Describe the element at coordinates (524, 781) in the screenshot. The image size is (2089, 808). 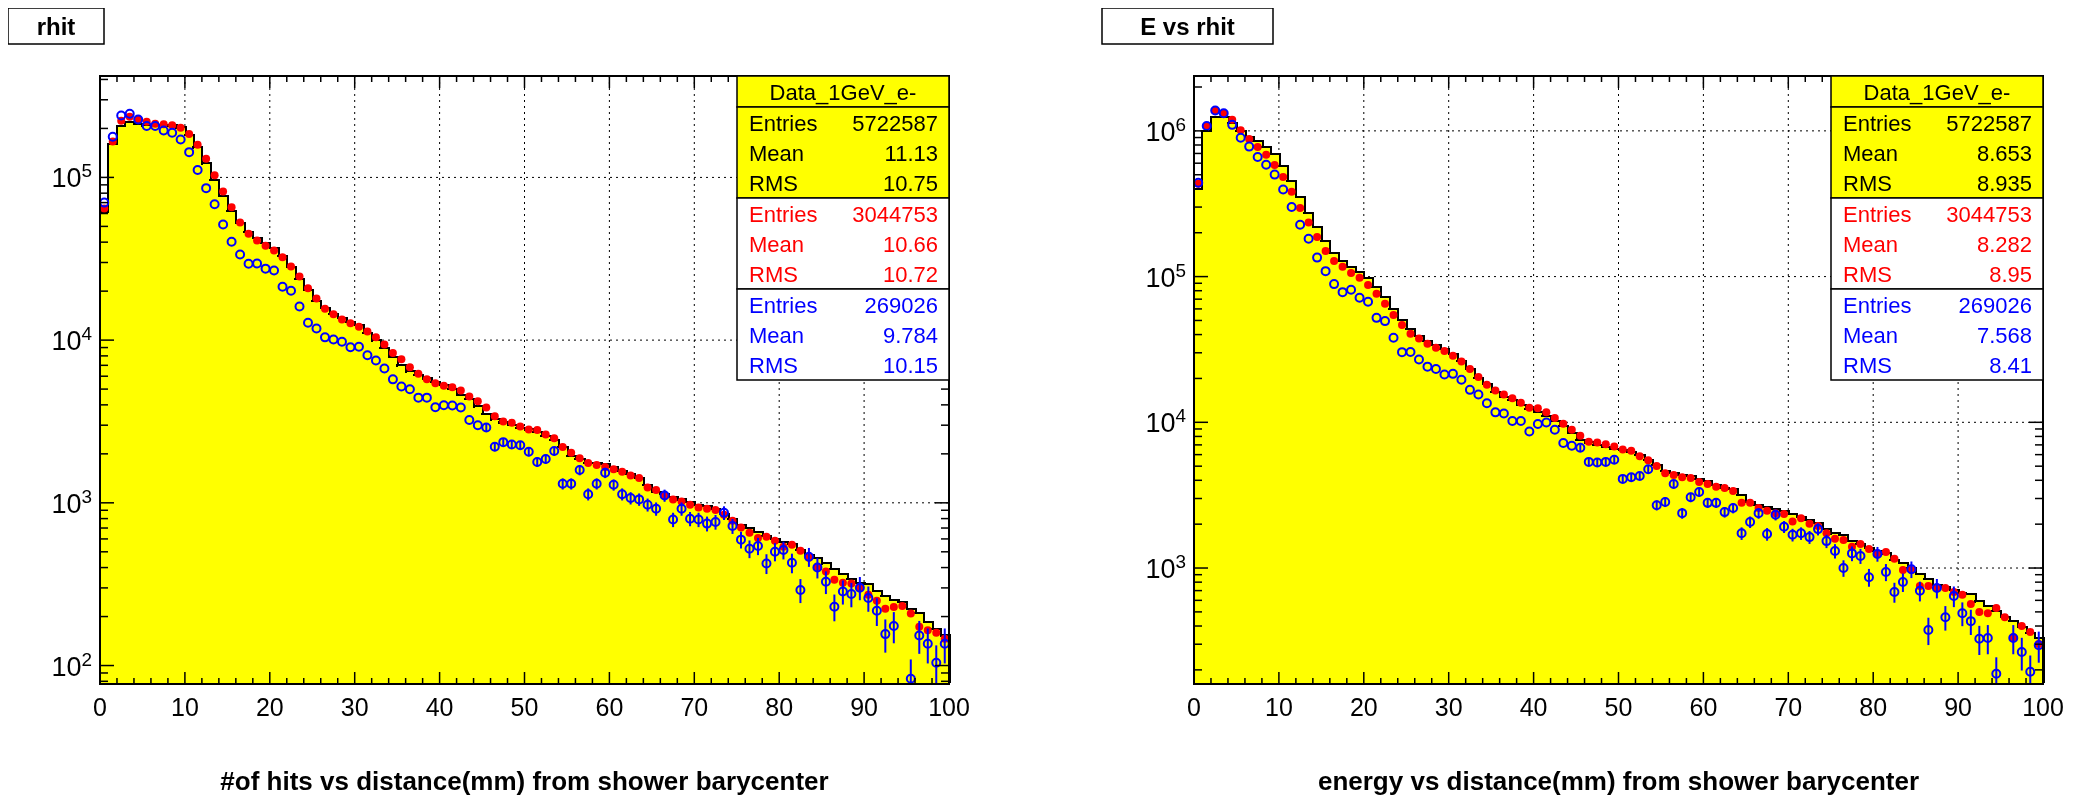
I see `x-axis-title: #of hits vs distance(mm) from shower barycenter` at that location.